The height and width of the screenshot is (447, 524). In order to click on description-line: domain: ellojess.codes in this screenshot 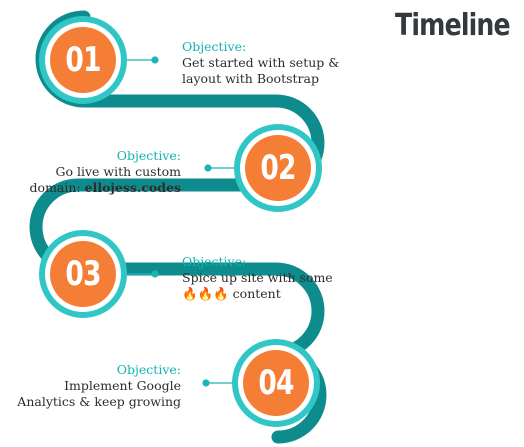, I will do `click(105, 188)`.